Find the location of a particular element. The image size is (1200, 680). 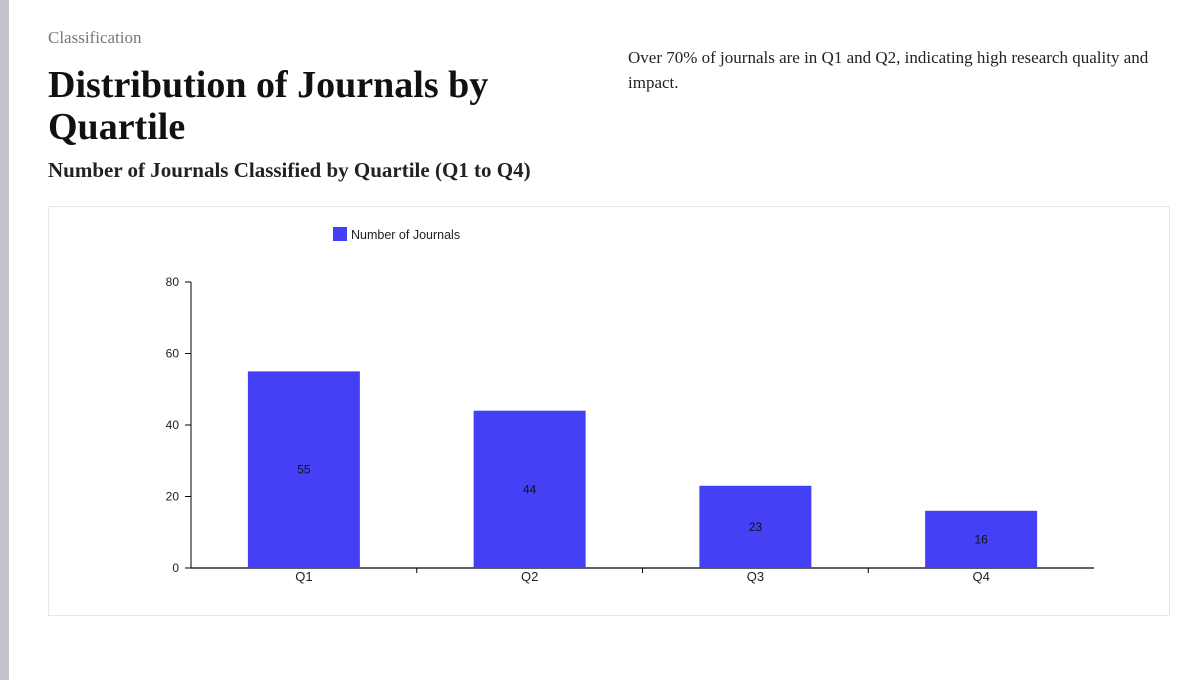

x-tick-label: Q4 is located at coordinates (980, 576).